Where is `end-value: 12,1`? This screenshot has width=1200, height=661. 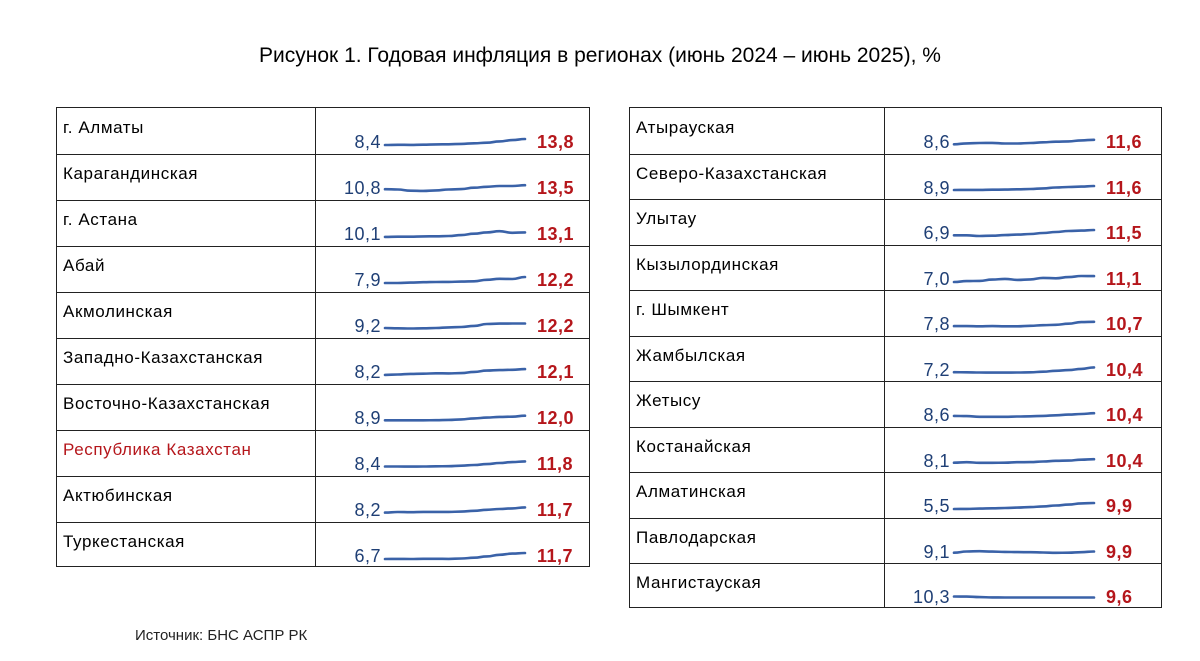 end-value: 12,1 is located at coordinates (556, 372).